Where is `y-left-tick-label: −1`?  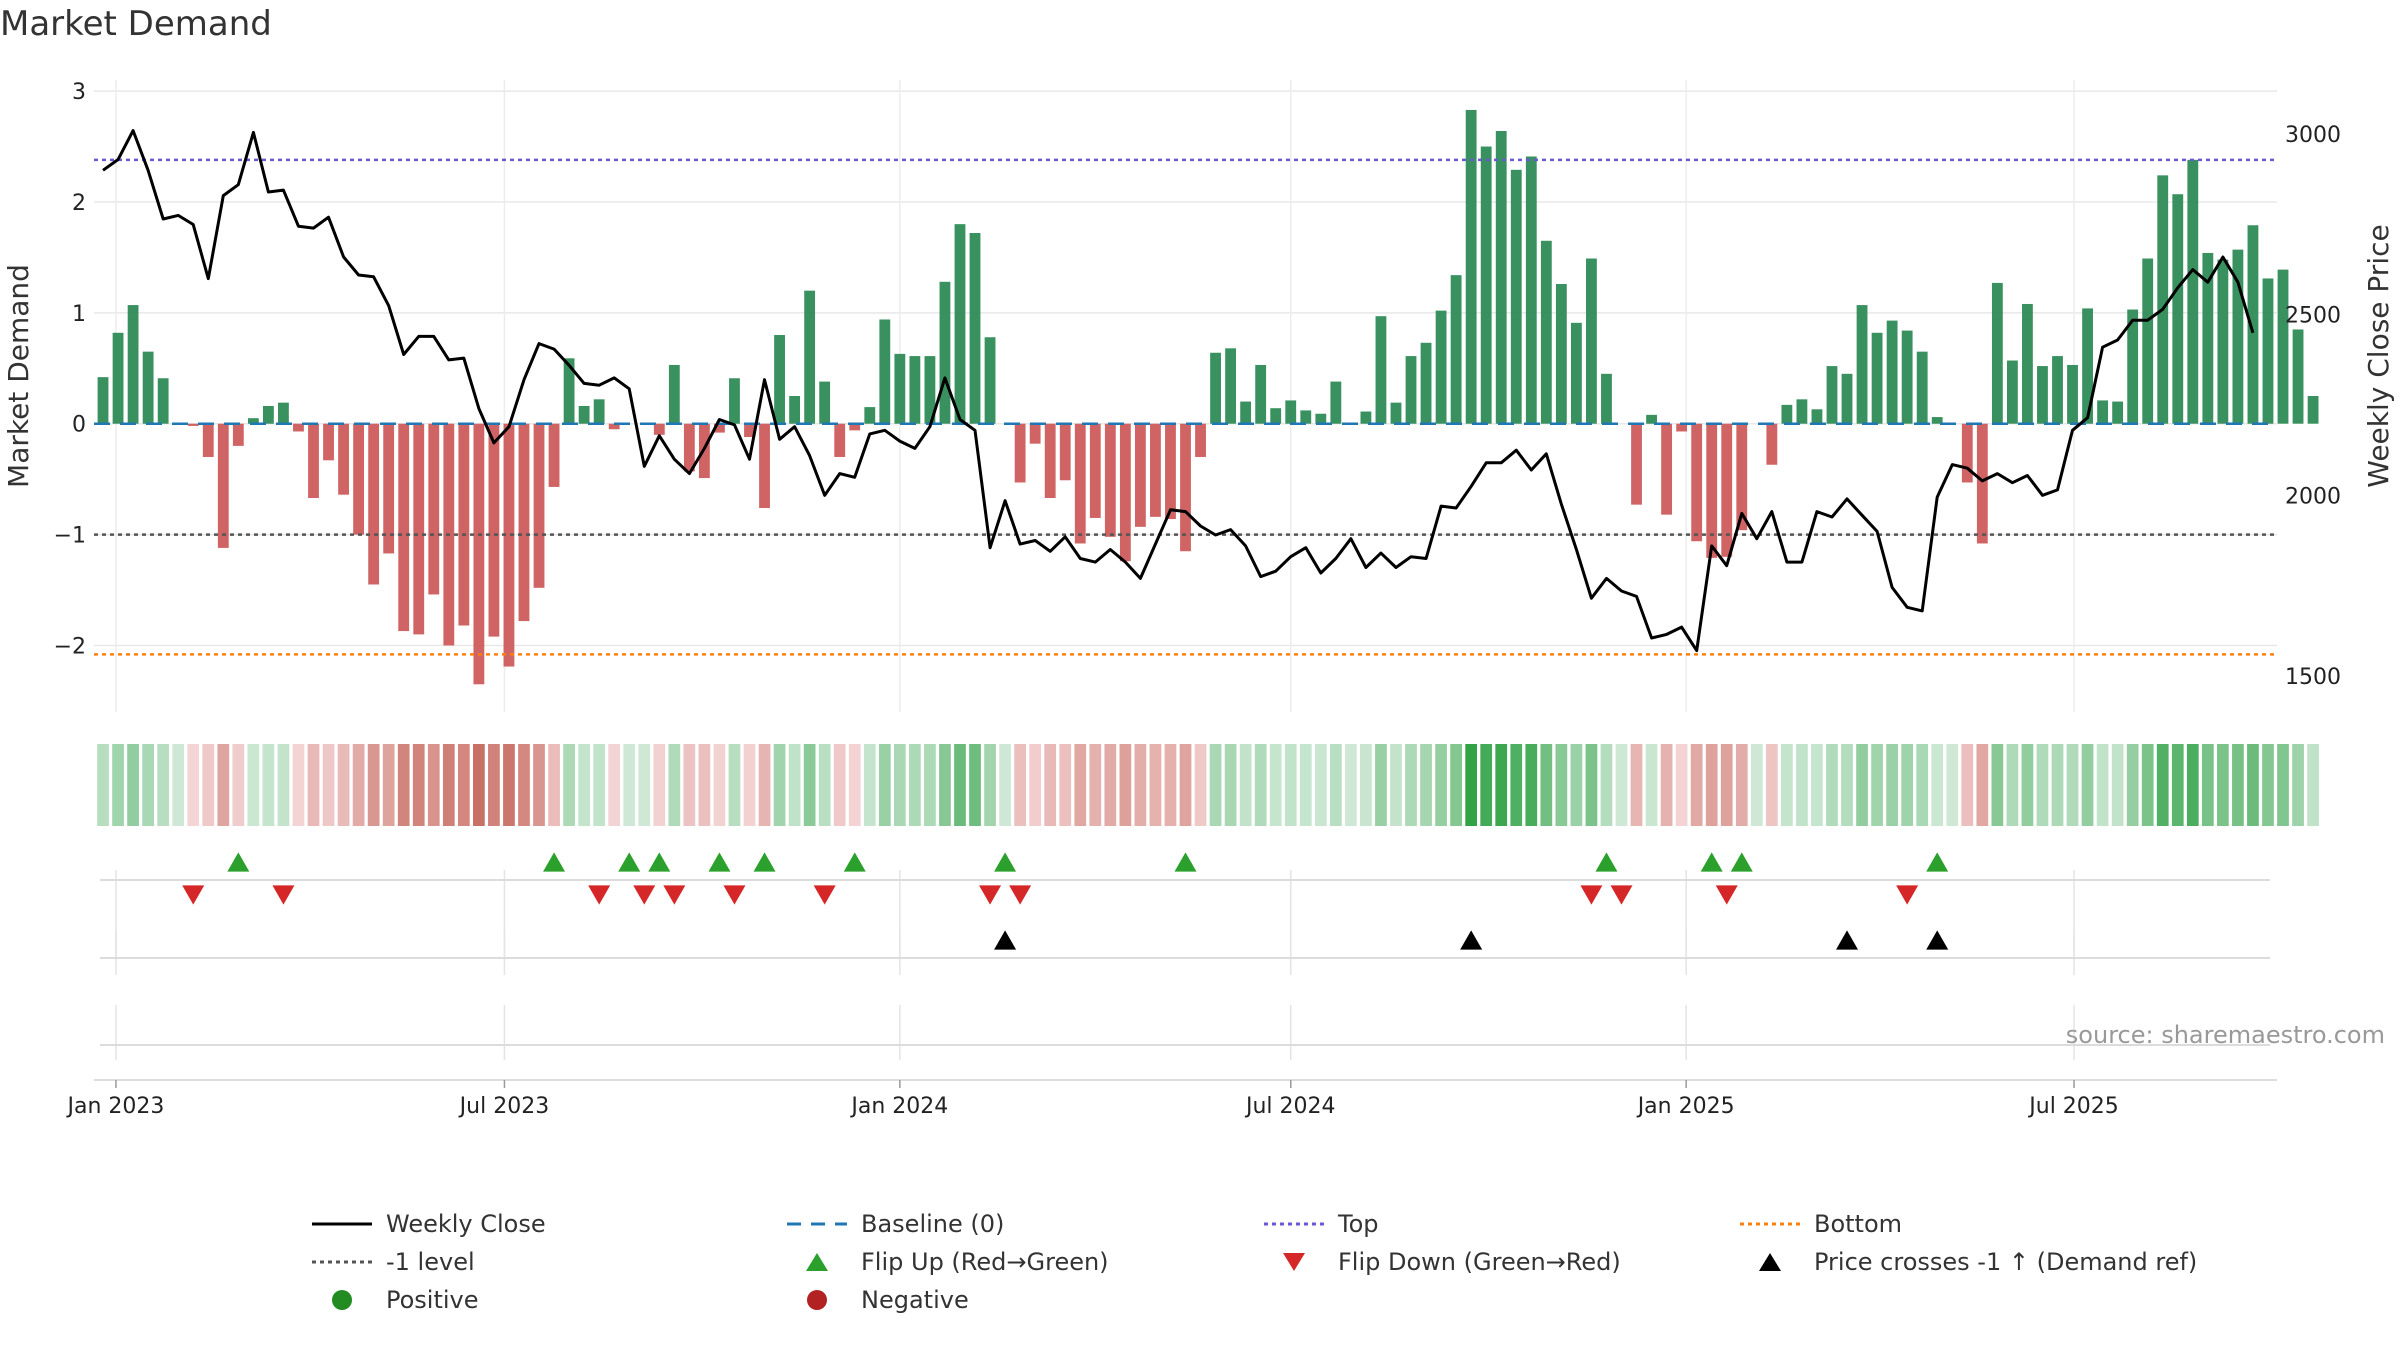 y-left-tick-label: −1 is located at coordinates (70, 536).